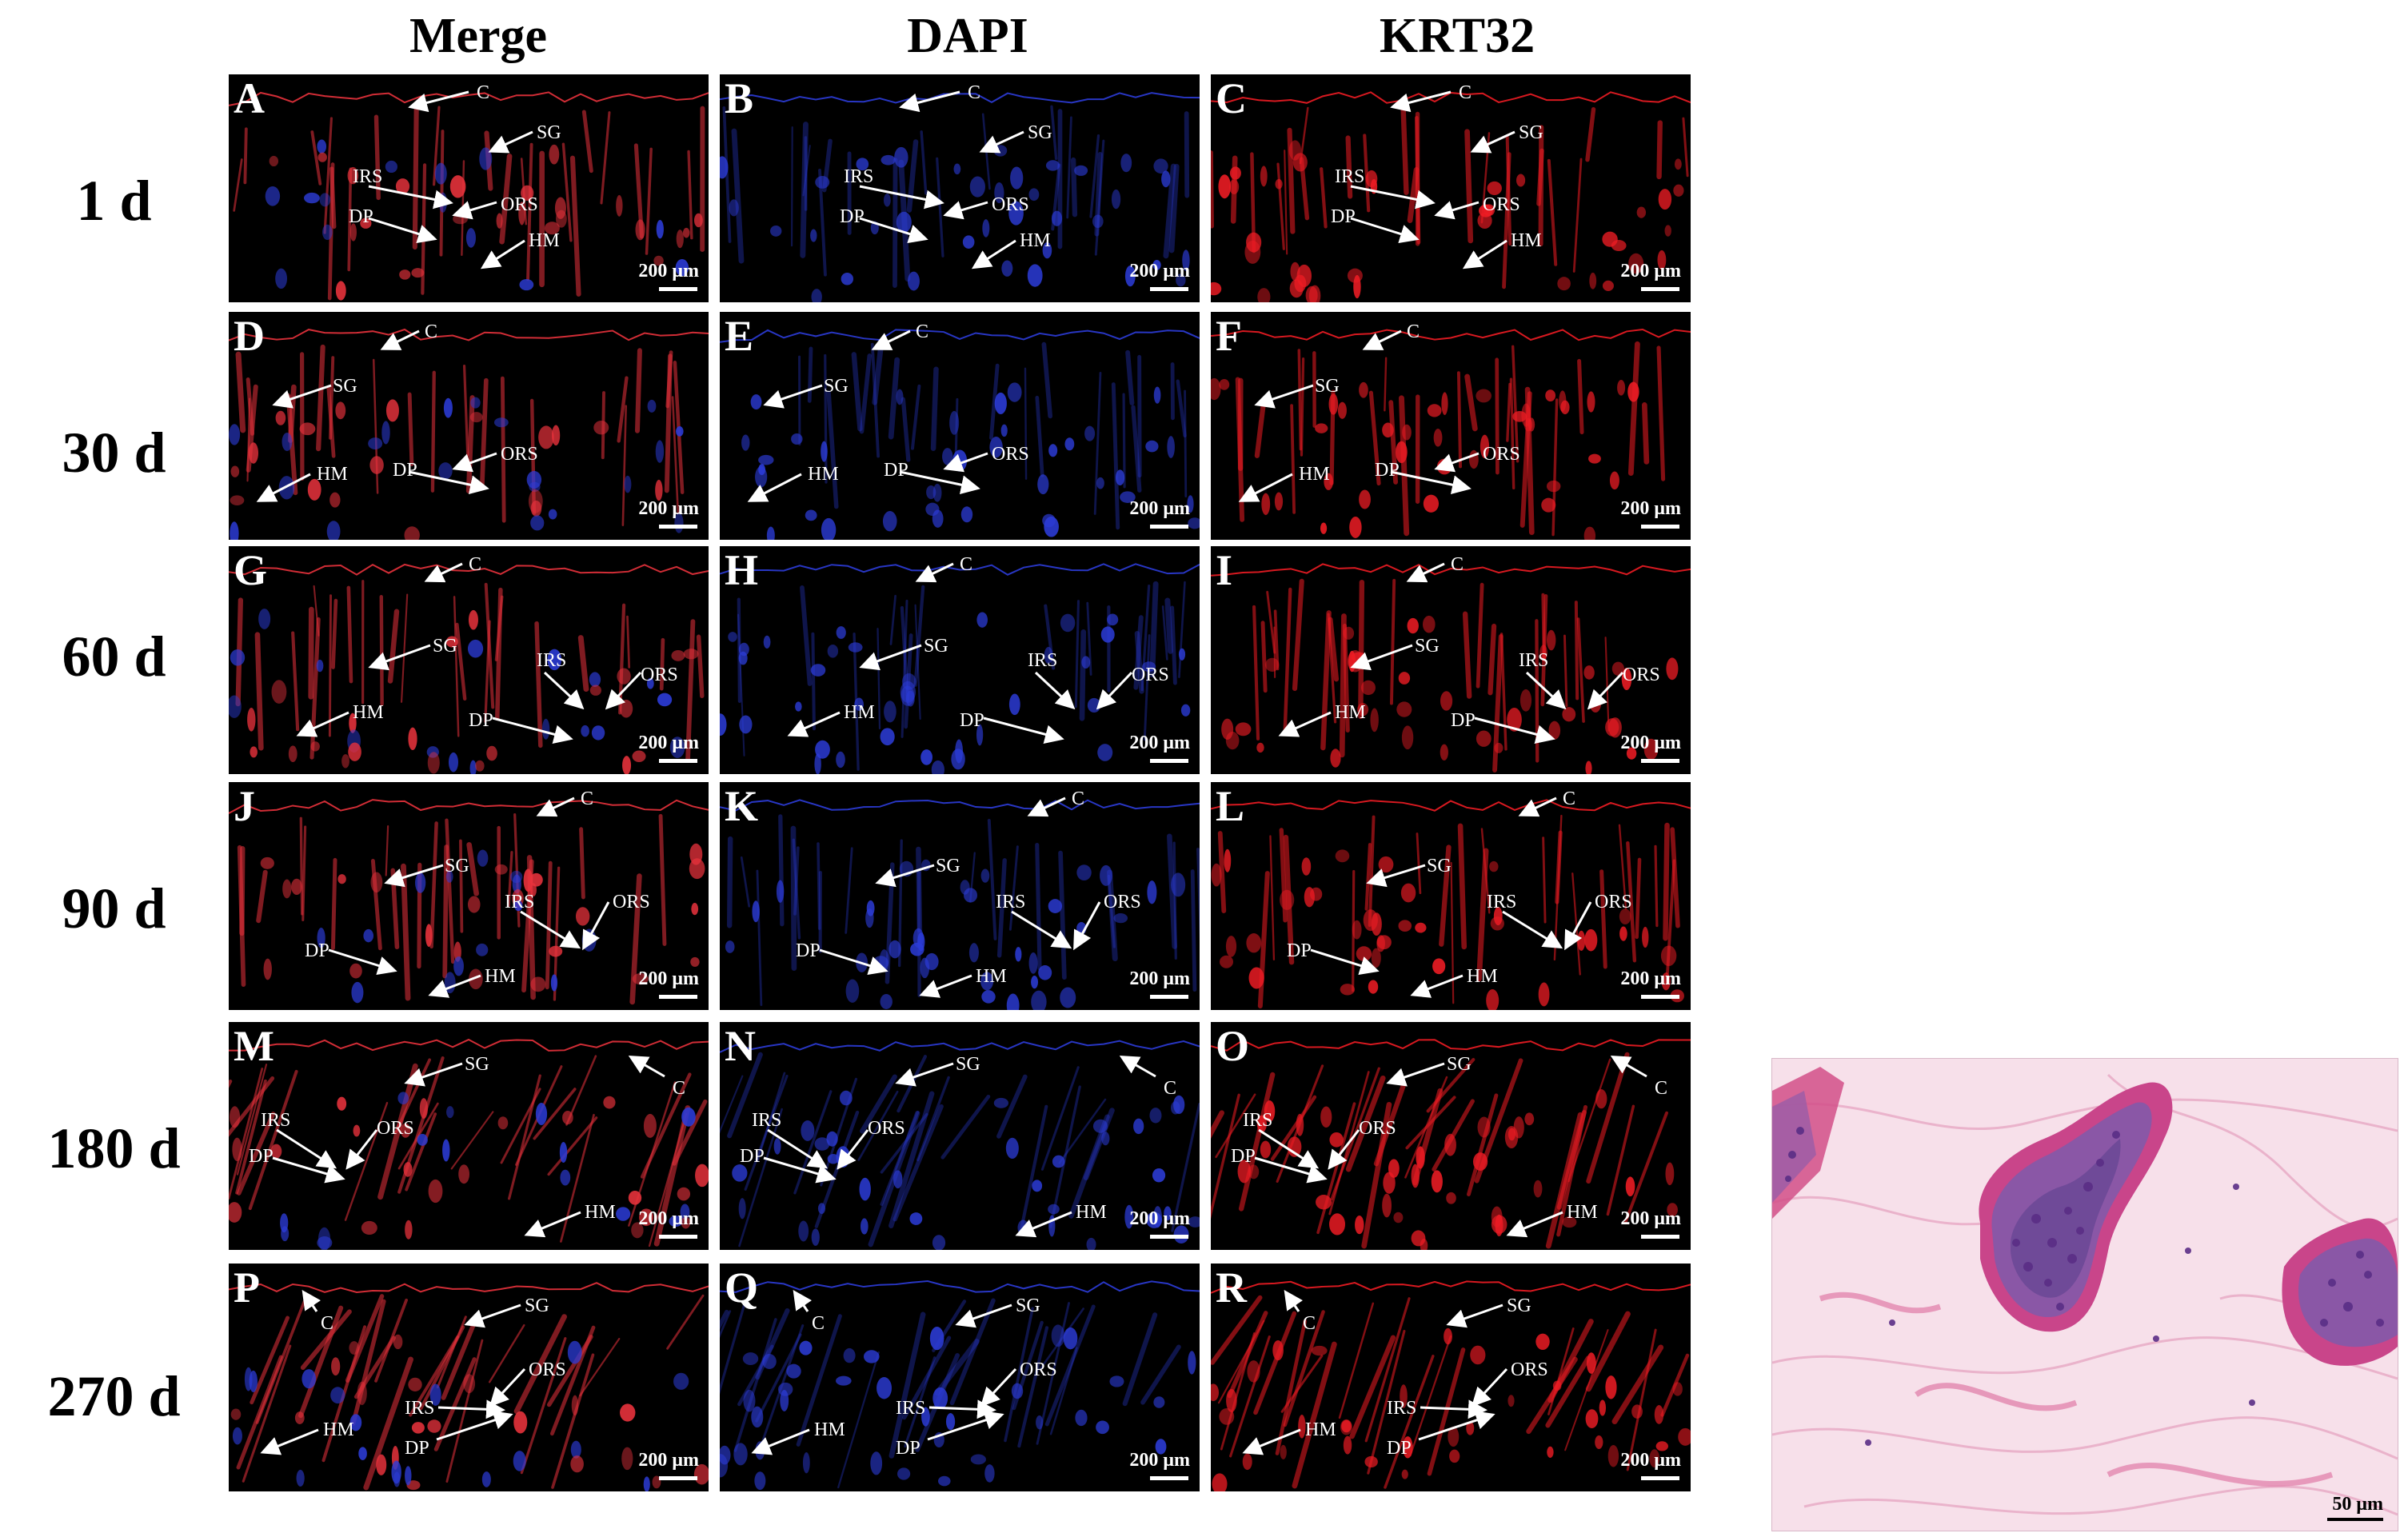 The height and width of the screenshot is (1537, 2408). I want to click on panel-letter: G, so click(251, 570).